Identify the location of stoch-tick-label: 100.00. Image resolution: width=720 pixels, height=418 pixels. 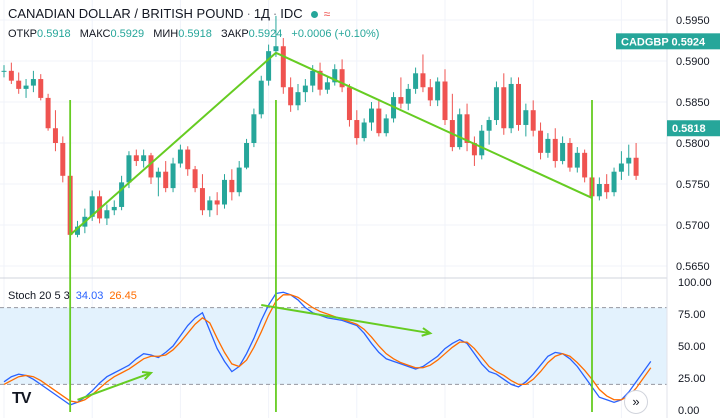
(695, 283).